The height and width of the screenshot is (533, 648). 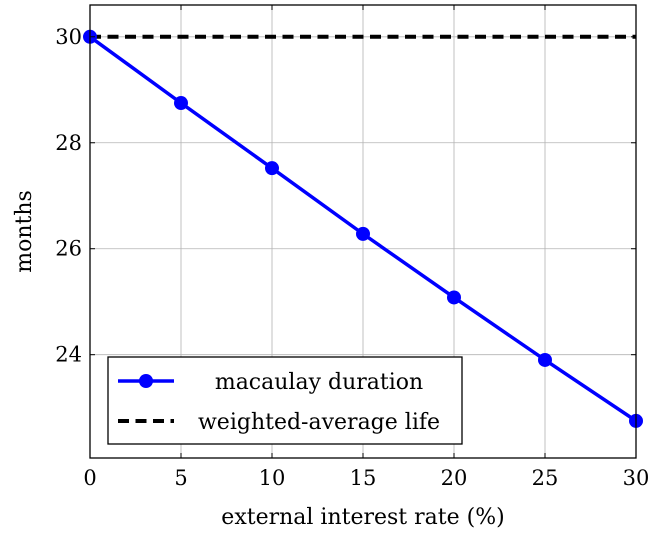 What do you see at coordinates (180, 478) in the screenshot?
I see `x-tick-label: 5` at bounding box center [180, 478].